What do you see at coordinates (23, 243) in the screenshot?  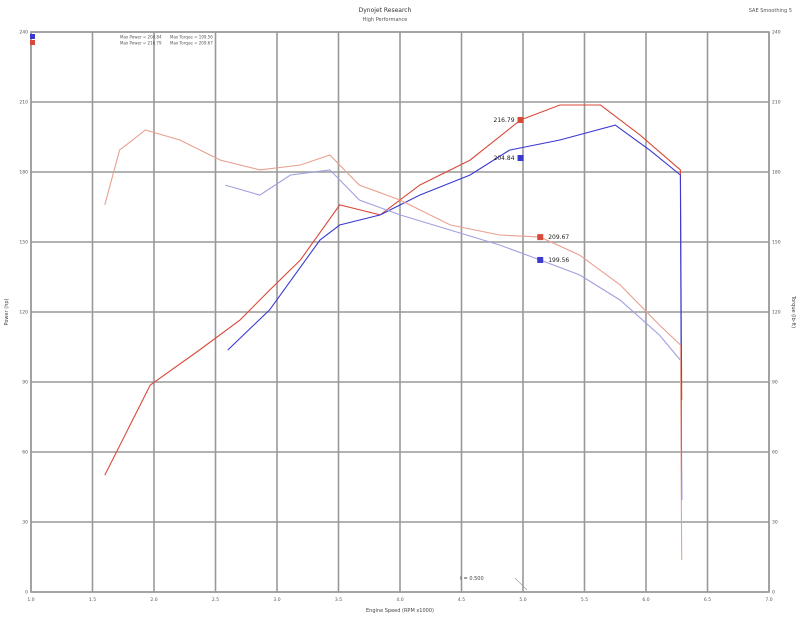 I see `y-tick-label: 150` at bounding box center [23, 243].